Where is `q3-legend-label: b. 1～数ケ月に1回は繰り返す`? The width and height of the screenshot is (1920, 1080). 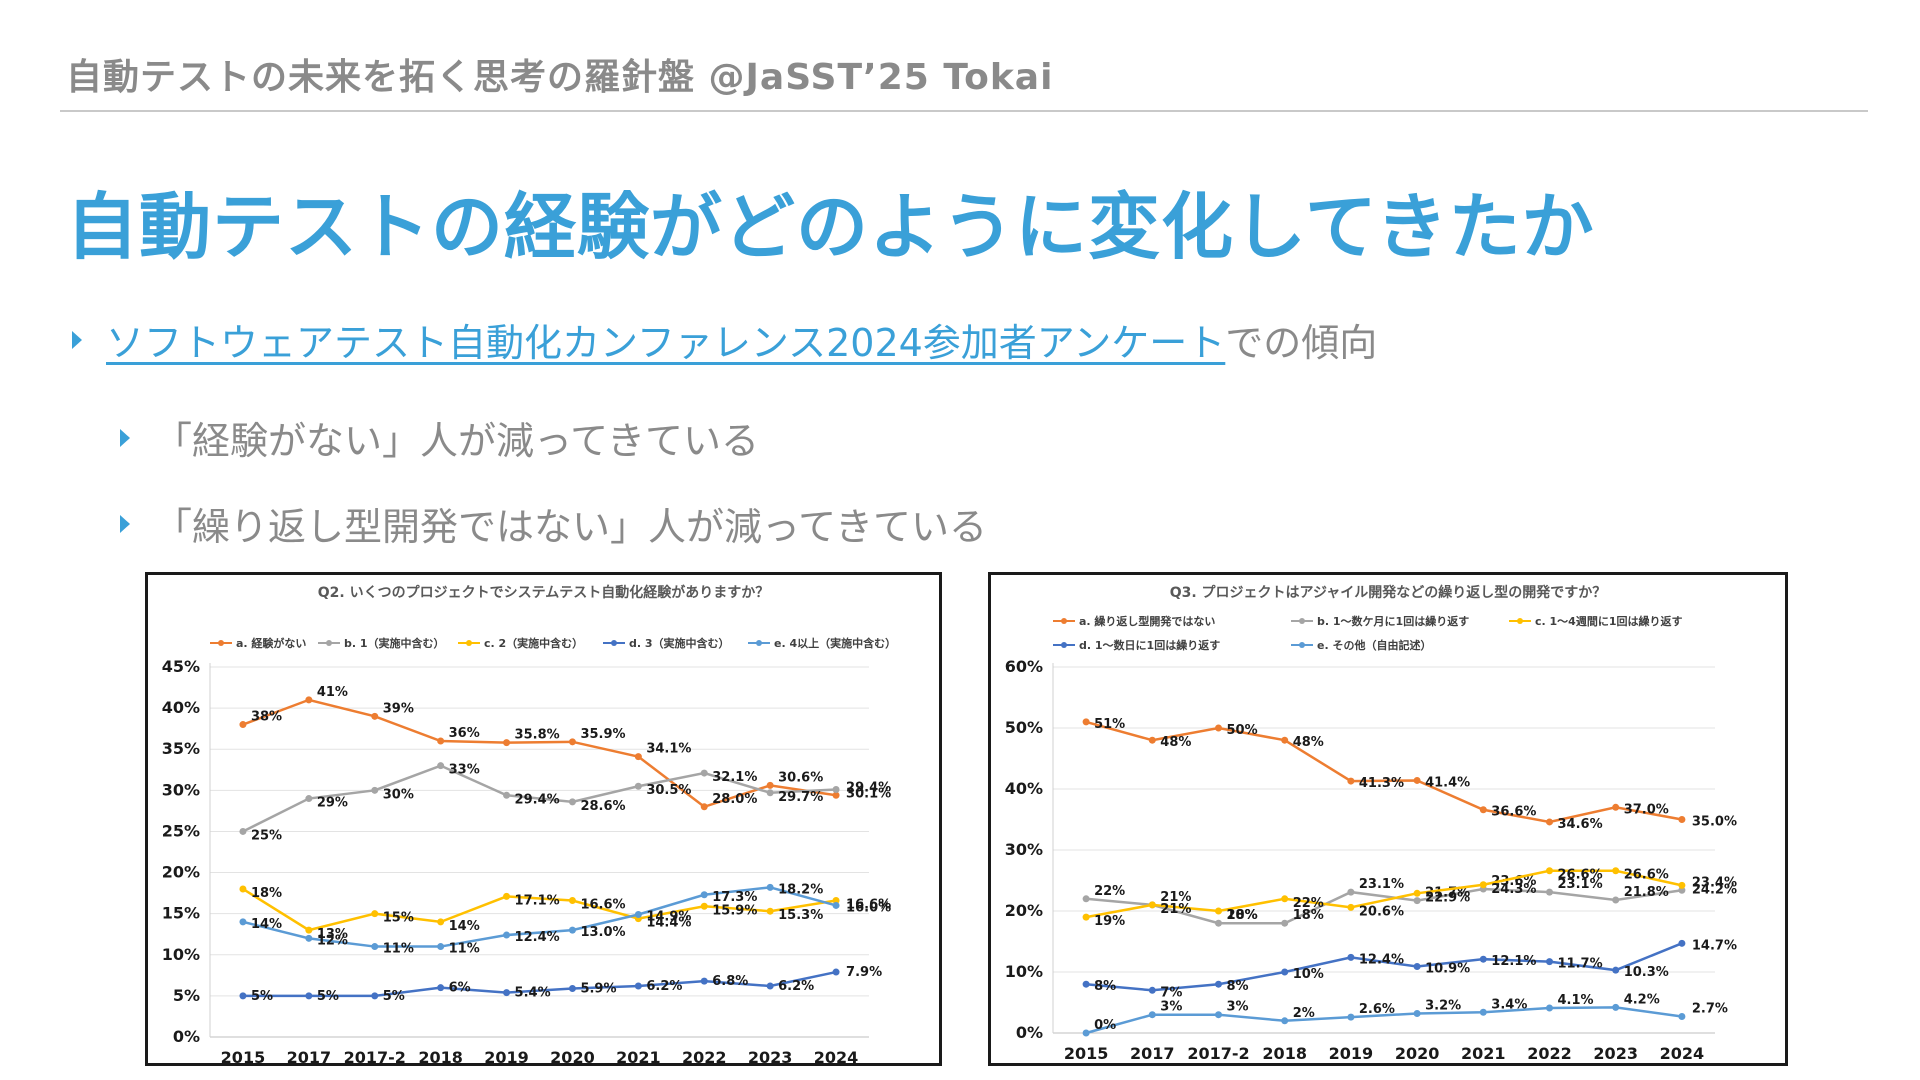
q3-legend-label: b. 1～数ケ月に1回は繰り返す is located at coordinates (1393, 621).